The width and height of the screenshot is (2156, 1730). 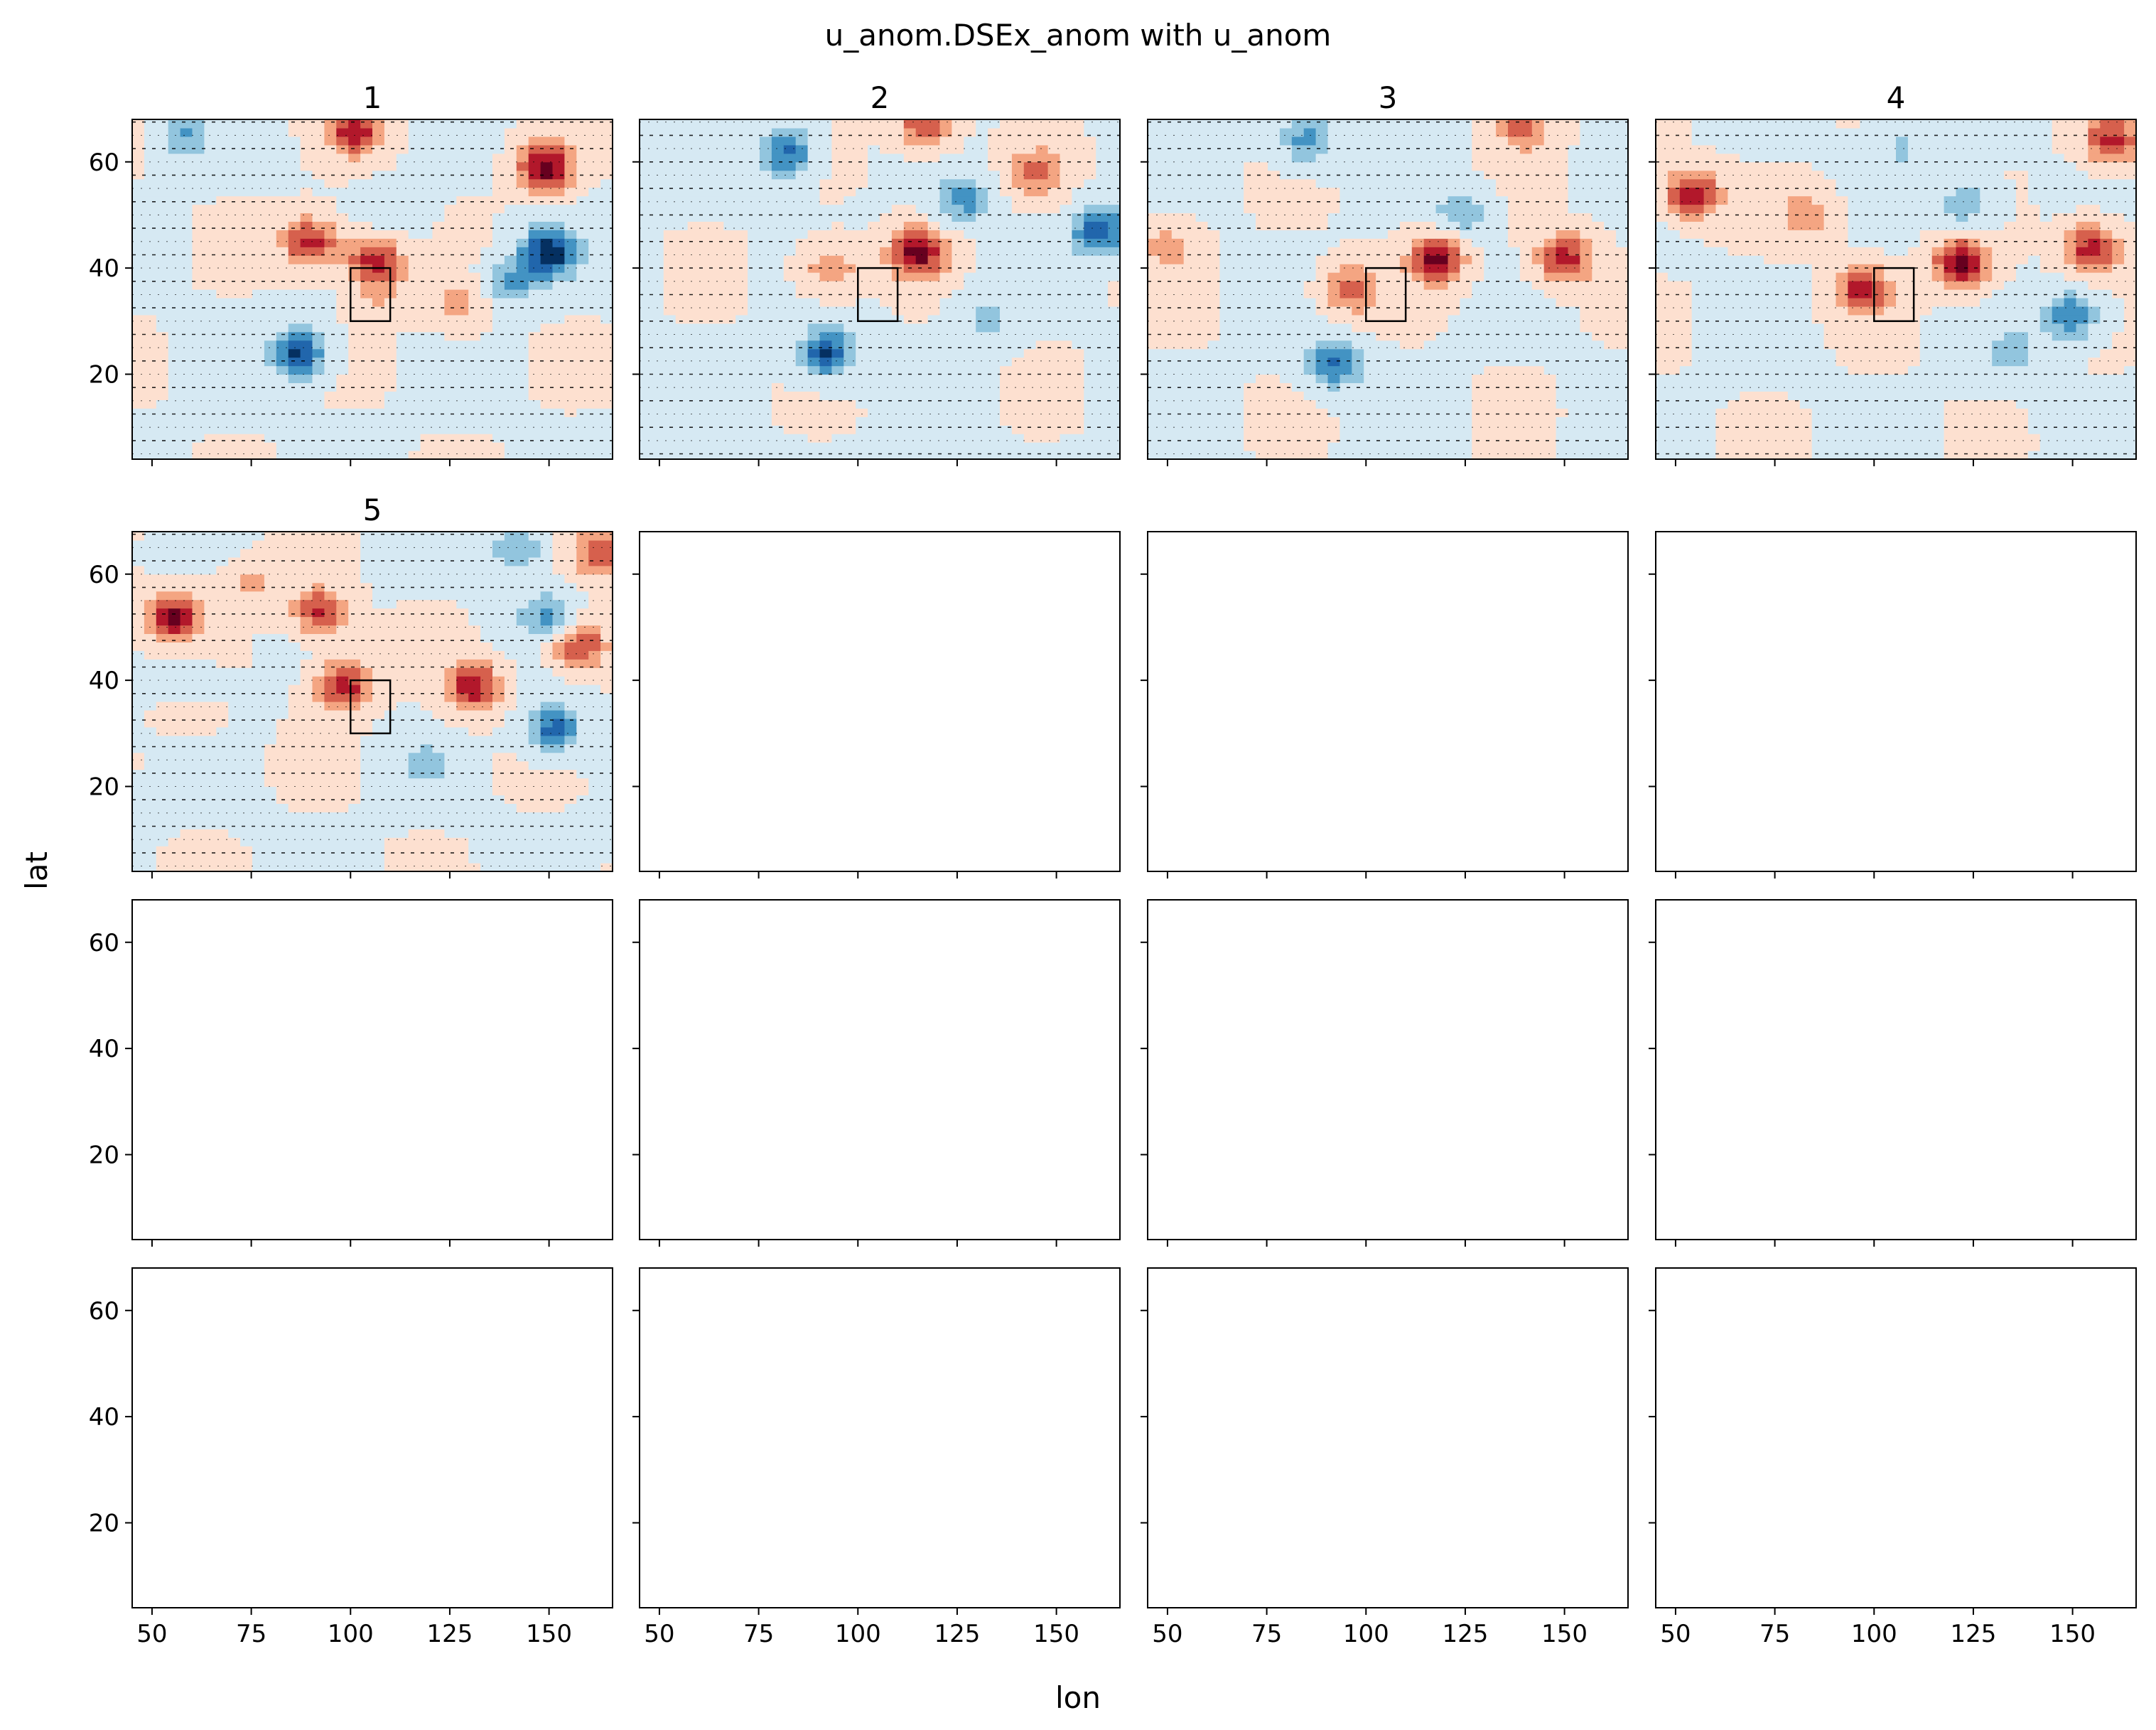 What do you see at coordinates (372, 289) in the screenshot?
I see `axes-frame` at bounding box center [372, 289].